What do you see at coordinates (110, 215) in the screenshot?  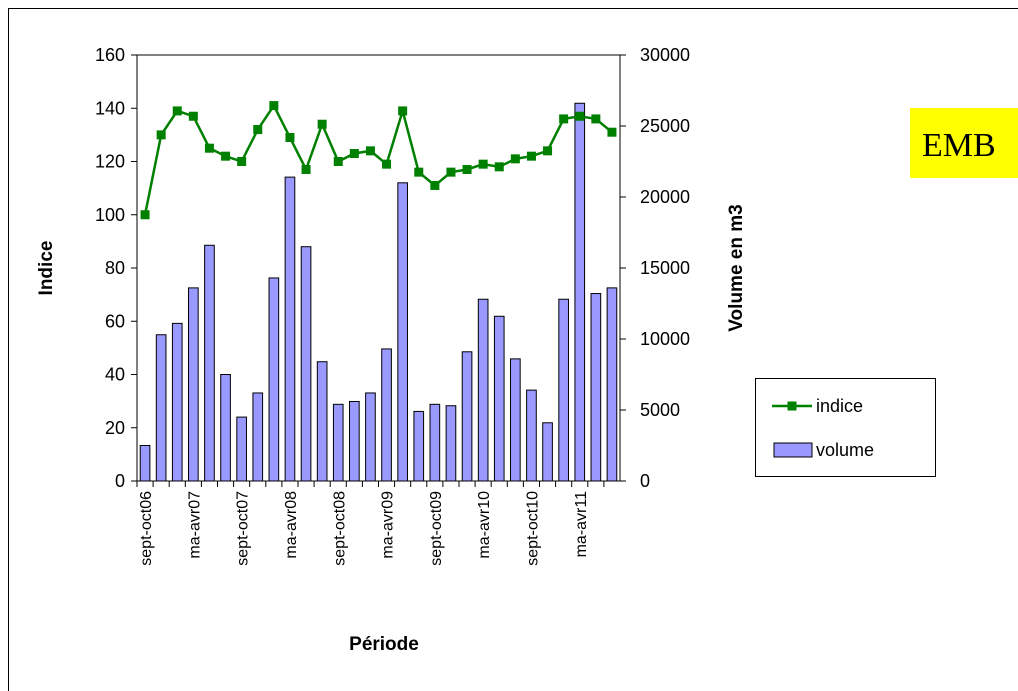 I see `y-tick-label: 100` at bounding box center [110, 215].